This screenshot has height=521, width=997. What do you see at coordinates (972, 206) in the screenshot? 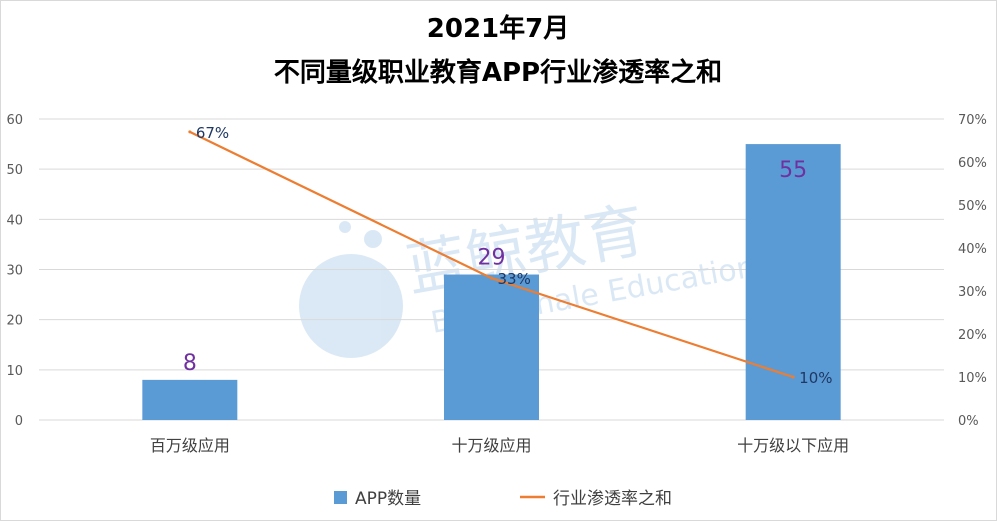
I see `right-tick-label: 50%` at bounding box center [972, 206].